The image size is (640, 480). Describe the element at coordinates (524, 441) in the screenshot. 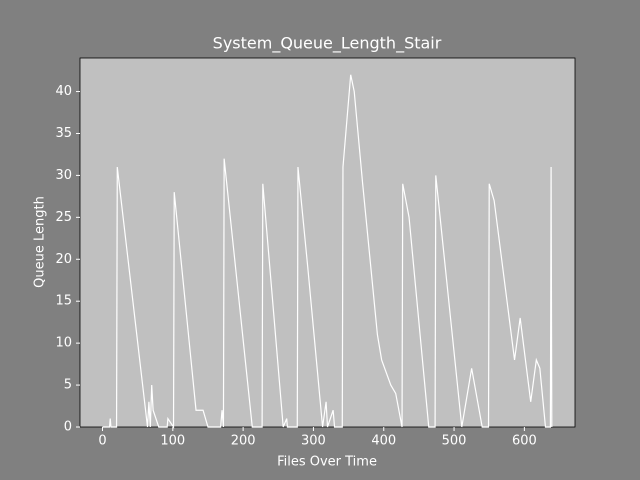

I see `x-tick-label: 600` at that location.